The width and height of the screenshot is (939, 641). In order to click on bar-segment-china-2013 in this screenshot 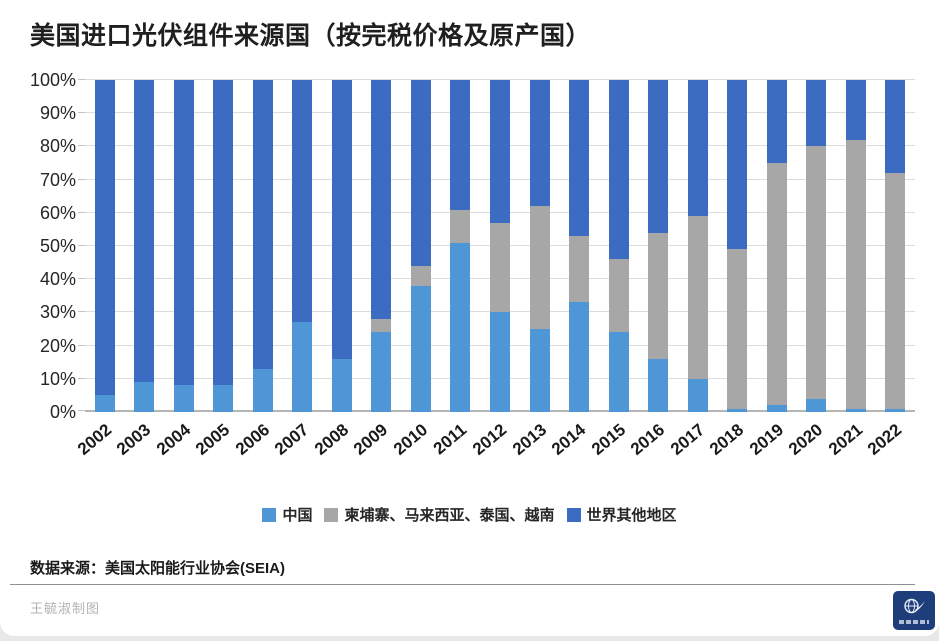, I will do `click(539, 370)`.